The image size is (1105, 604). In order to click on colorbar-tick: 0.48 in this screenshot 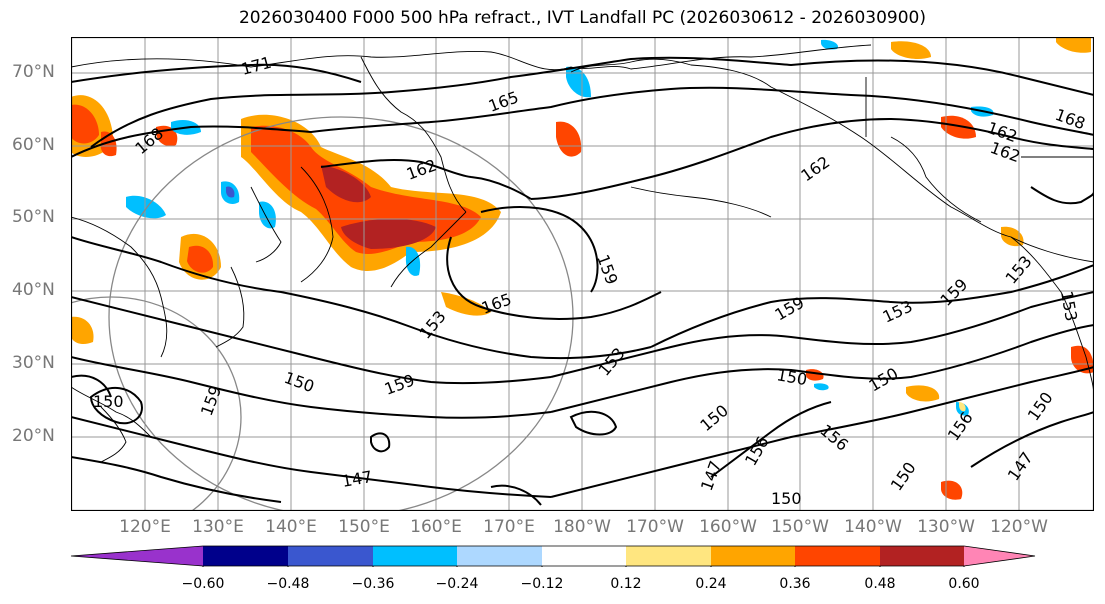, I will do `click(880, 584)`.